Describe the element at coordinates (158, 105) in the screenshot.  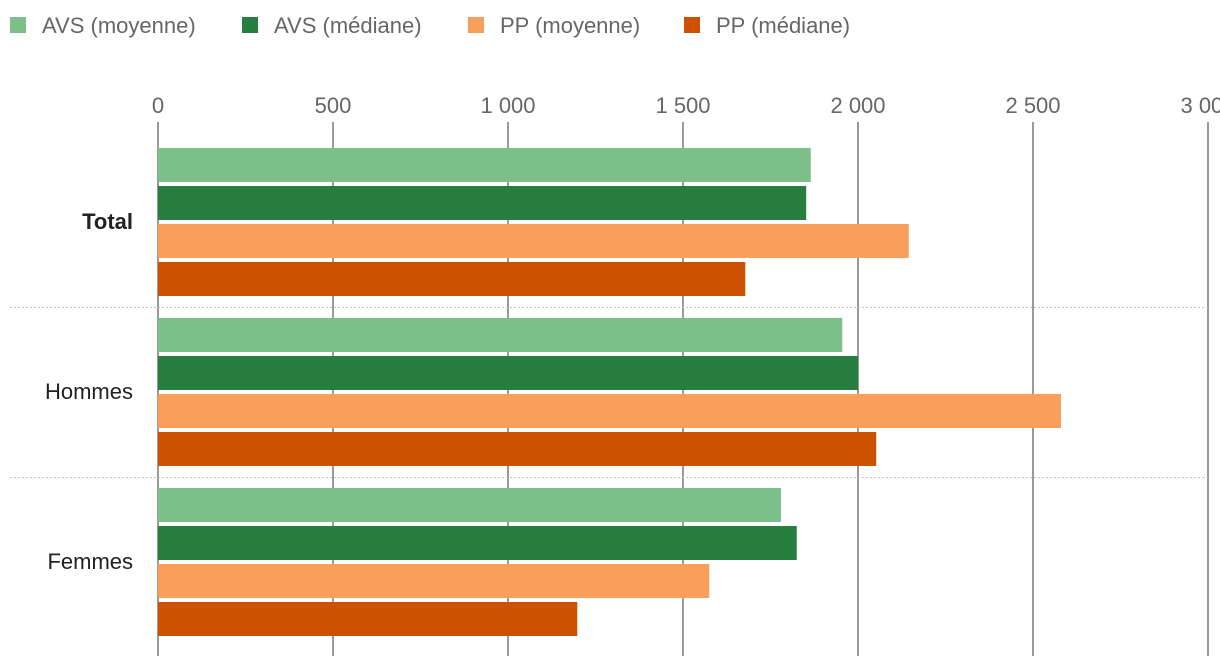
I see `x-tick-label: 0` at that location.